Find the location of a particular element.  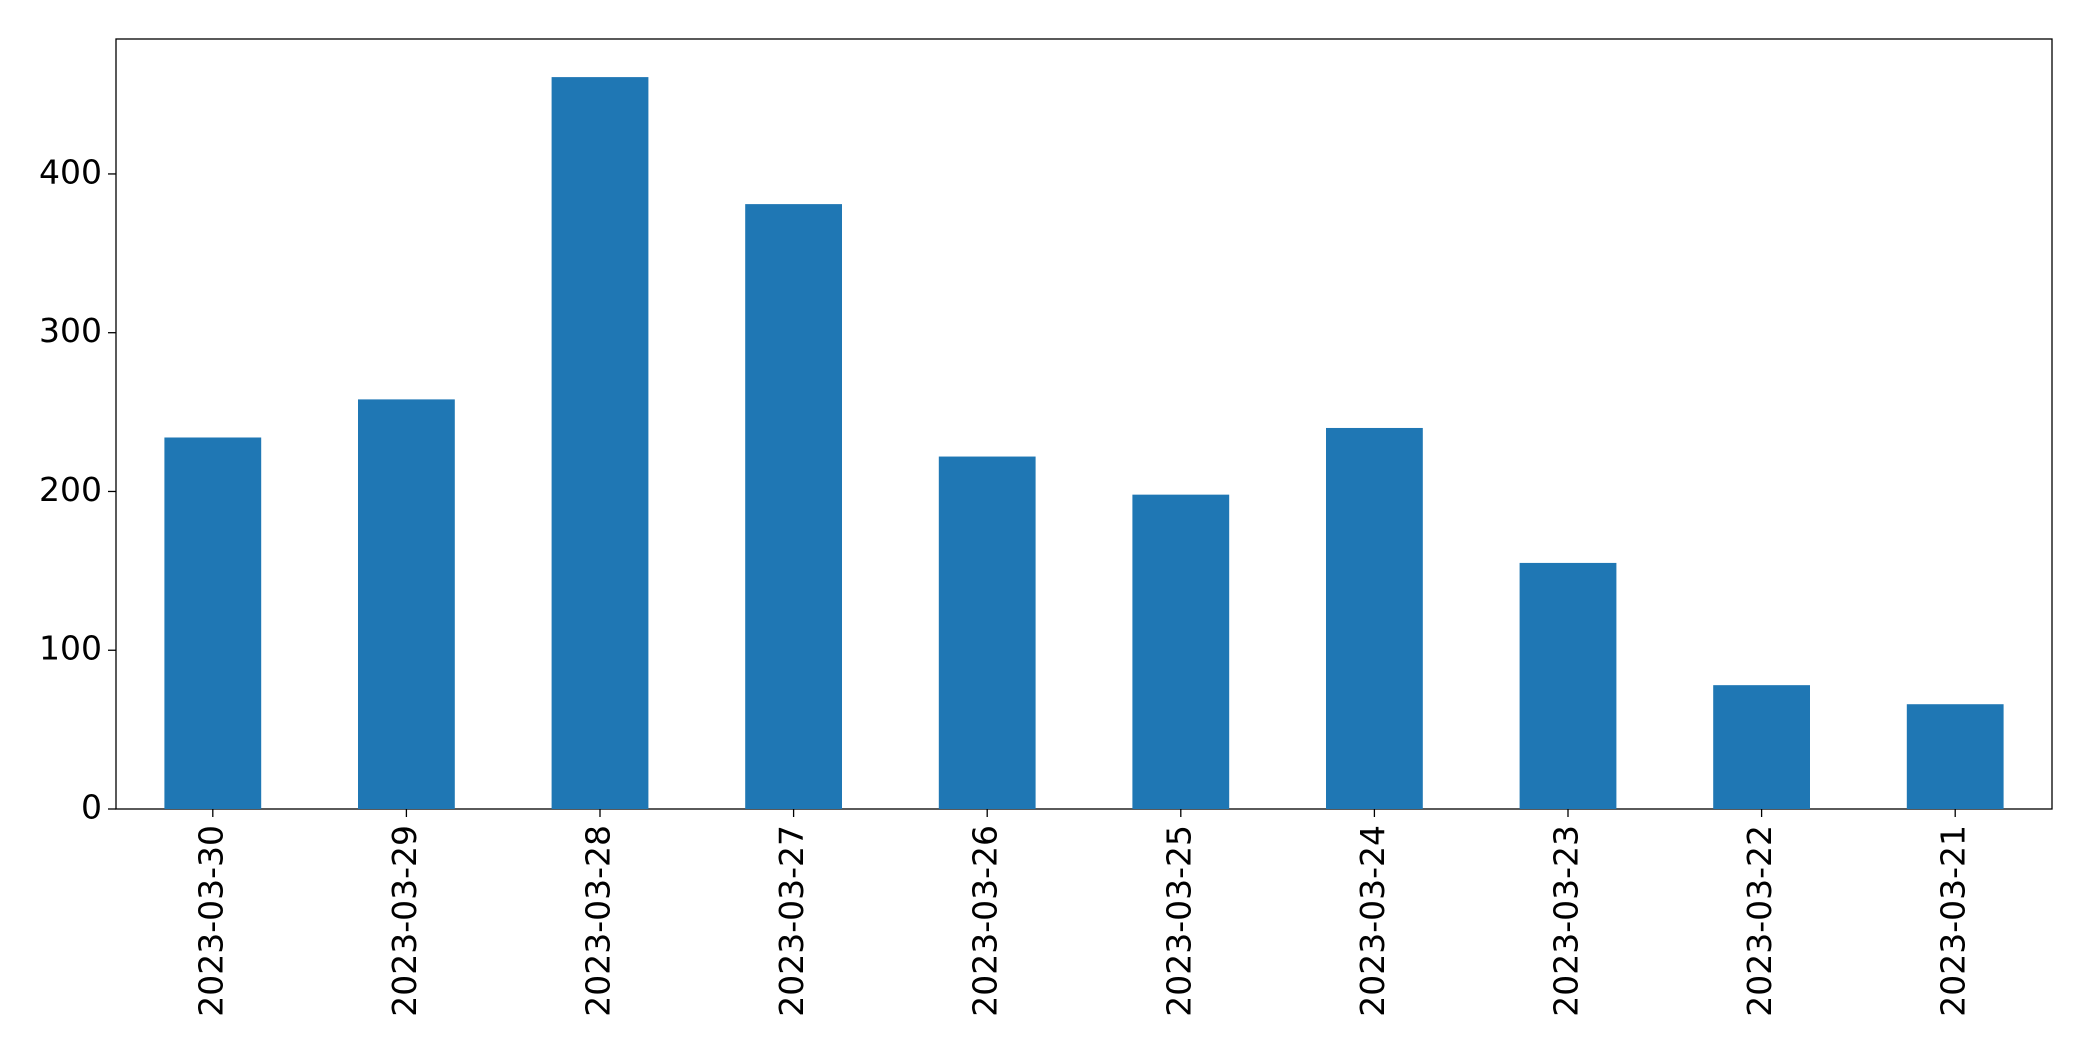

x-tick-label: 2023-03-23 is located at coordinates (1566, 921).